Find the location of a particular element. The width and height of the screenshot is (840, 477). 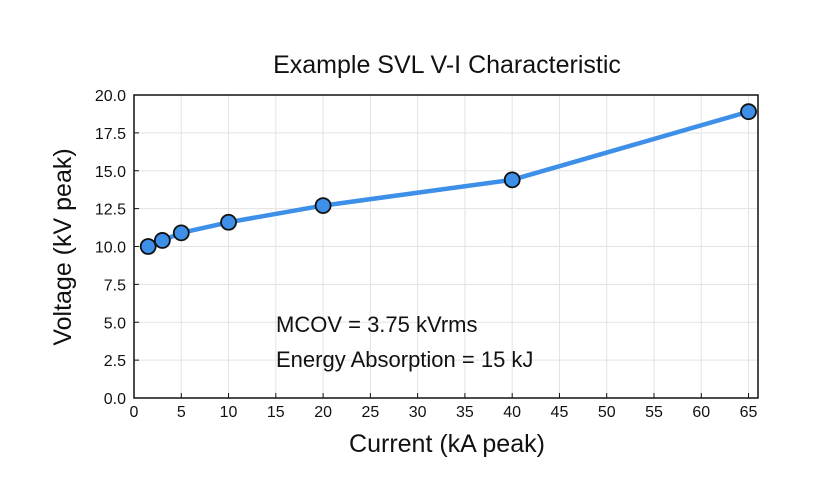

x-tick-label: 0 is located at coordinates (134, 412).